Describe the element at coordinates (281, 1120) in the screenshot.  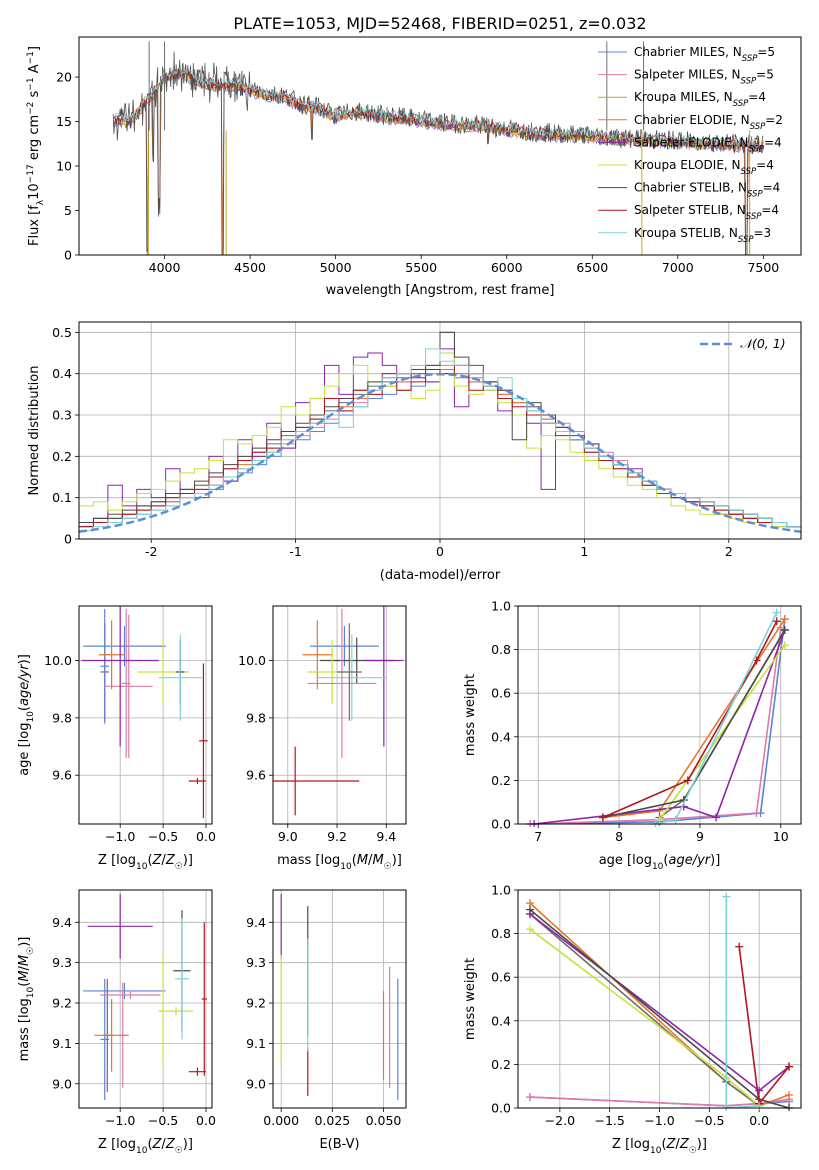
I see `x-tick-label: 0.000` at that location.